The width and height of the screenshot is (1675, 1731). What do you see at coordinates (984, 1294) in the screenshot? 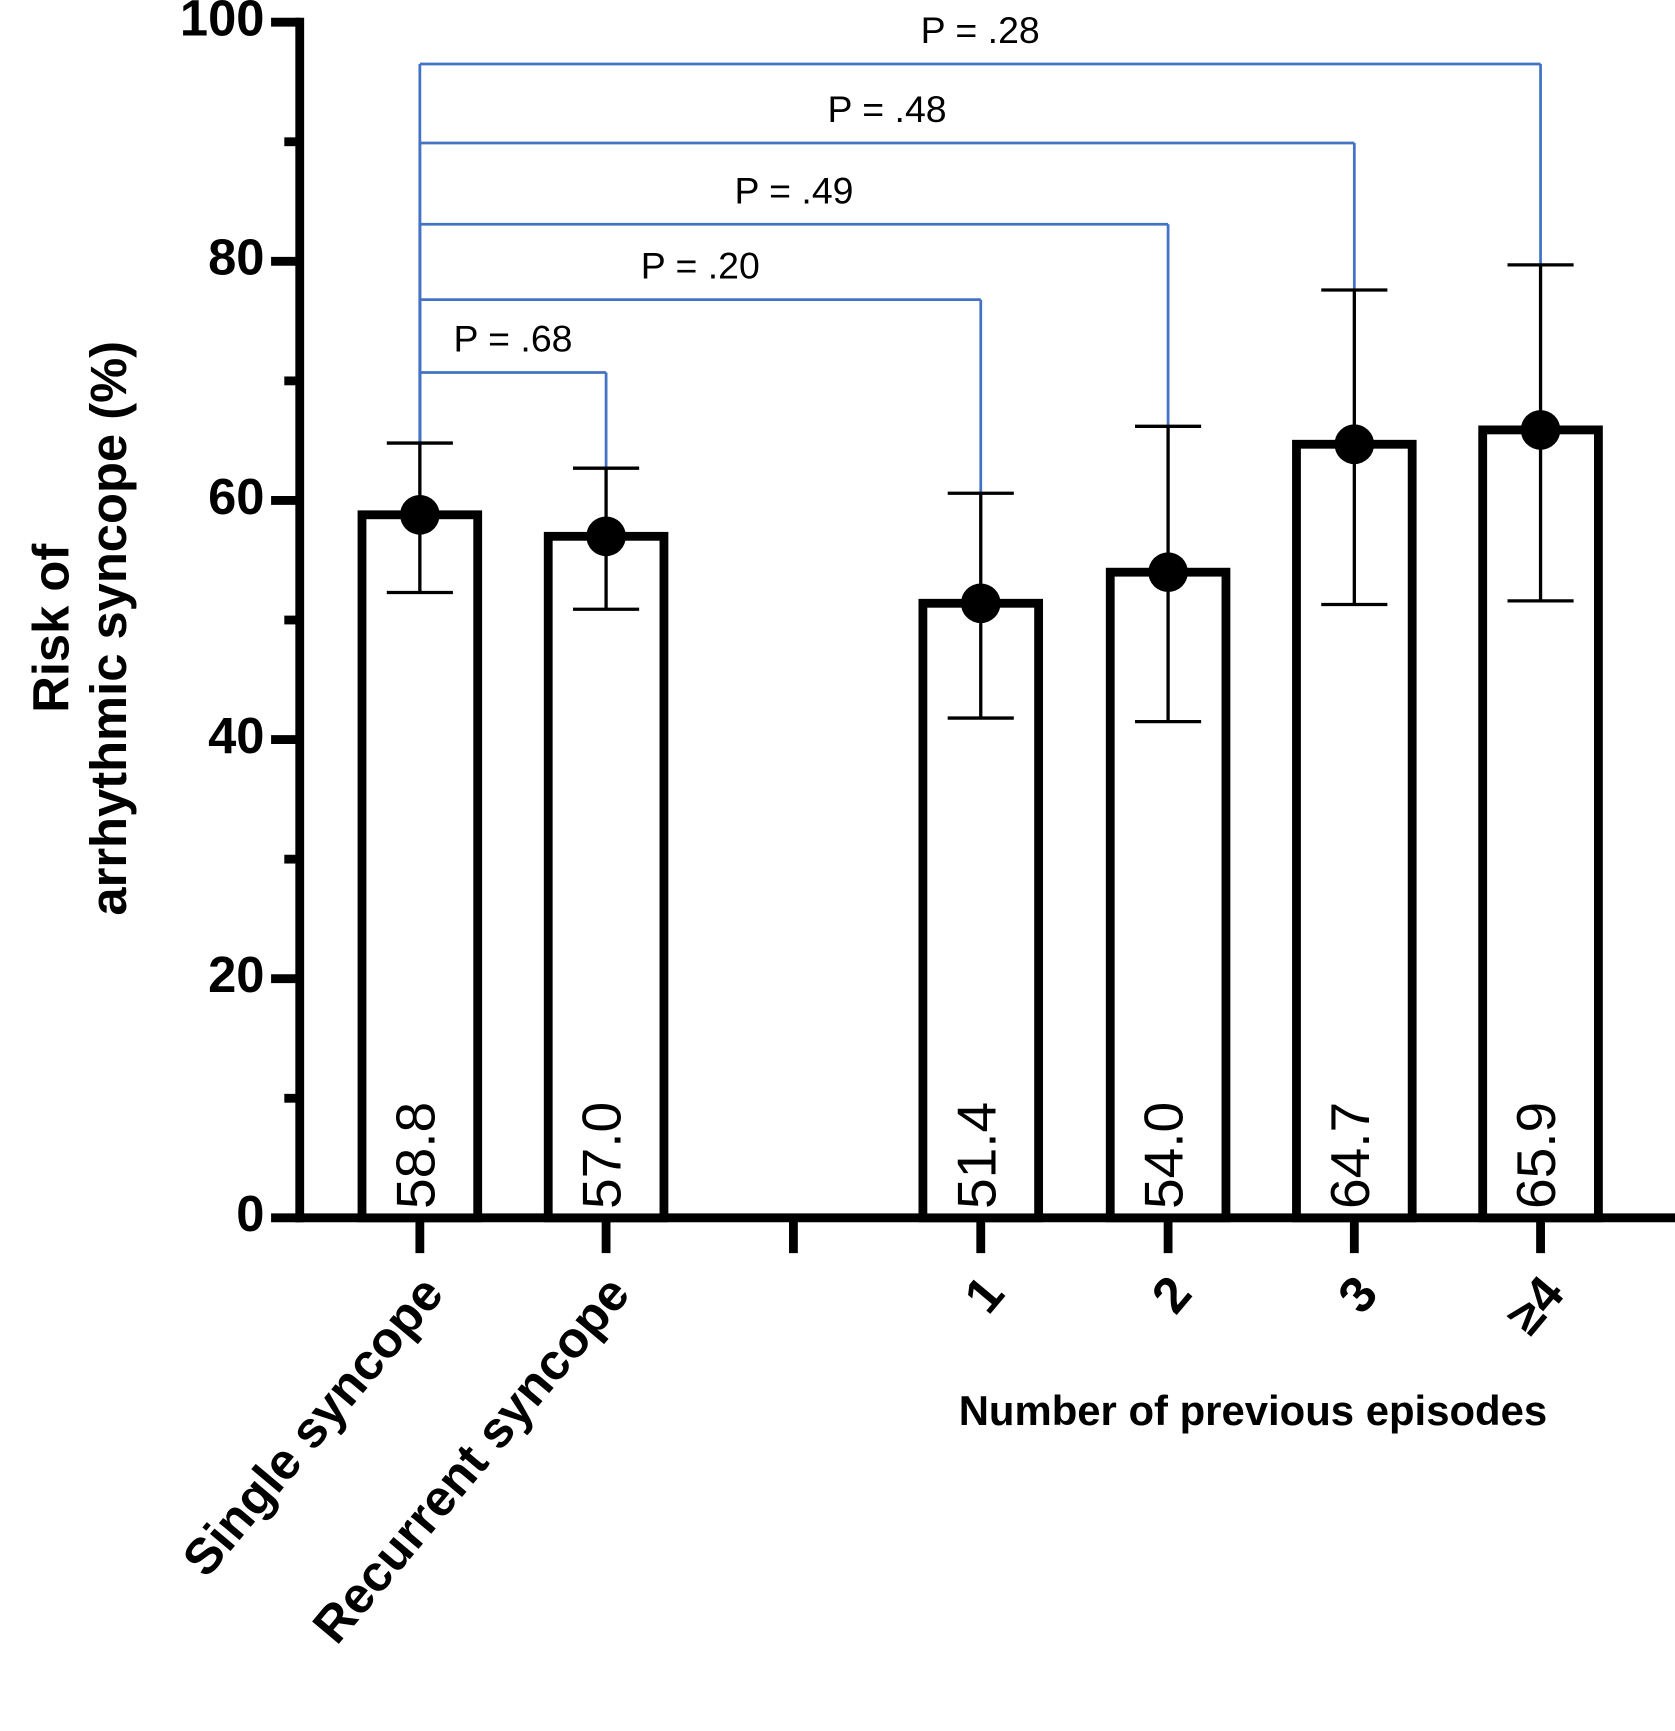
I see `x-tick-label: 1` at bounding box center [984, 1294].